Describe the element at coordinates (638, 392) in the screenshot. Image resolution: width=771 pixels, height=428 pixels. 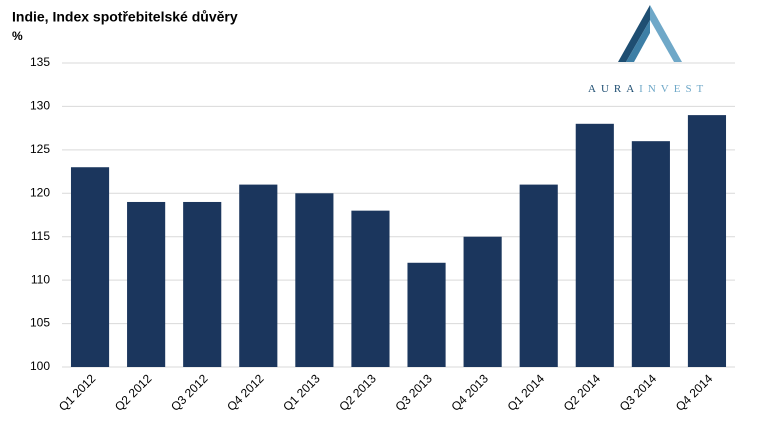
I see `x-tick-label: Q3 2014` at that location.